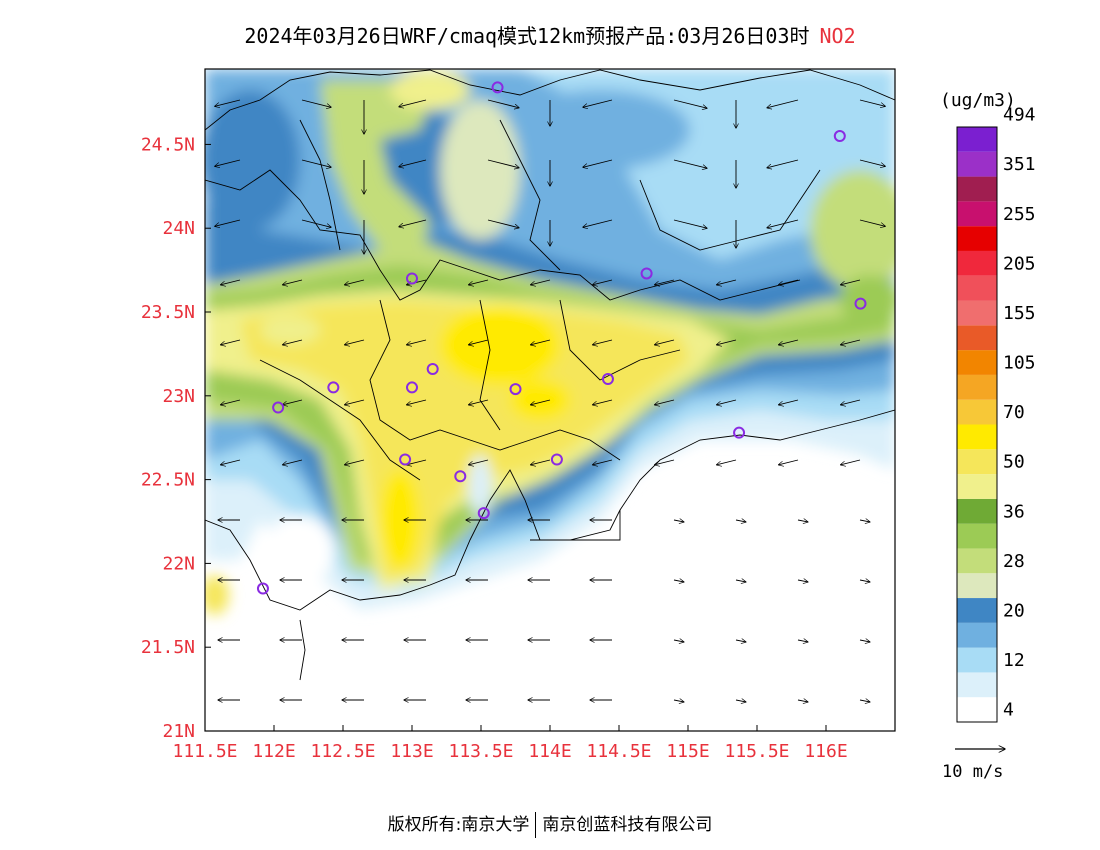  I want to click on colorbar-label: 70, so click(1014, 412).